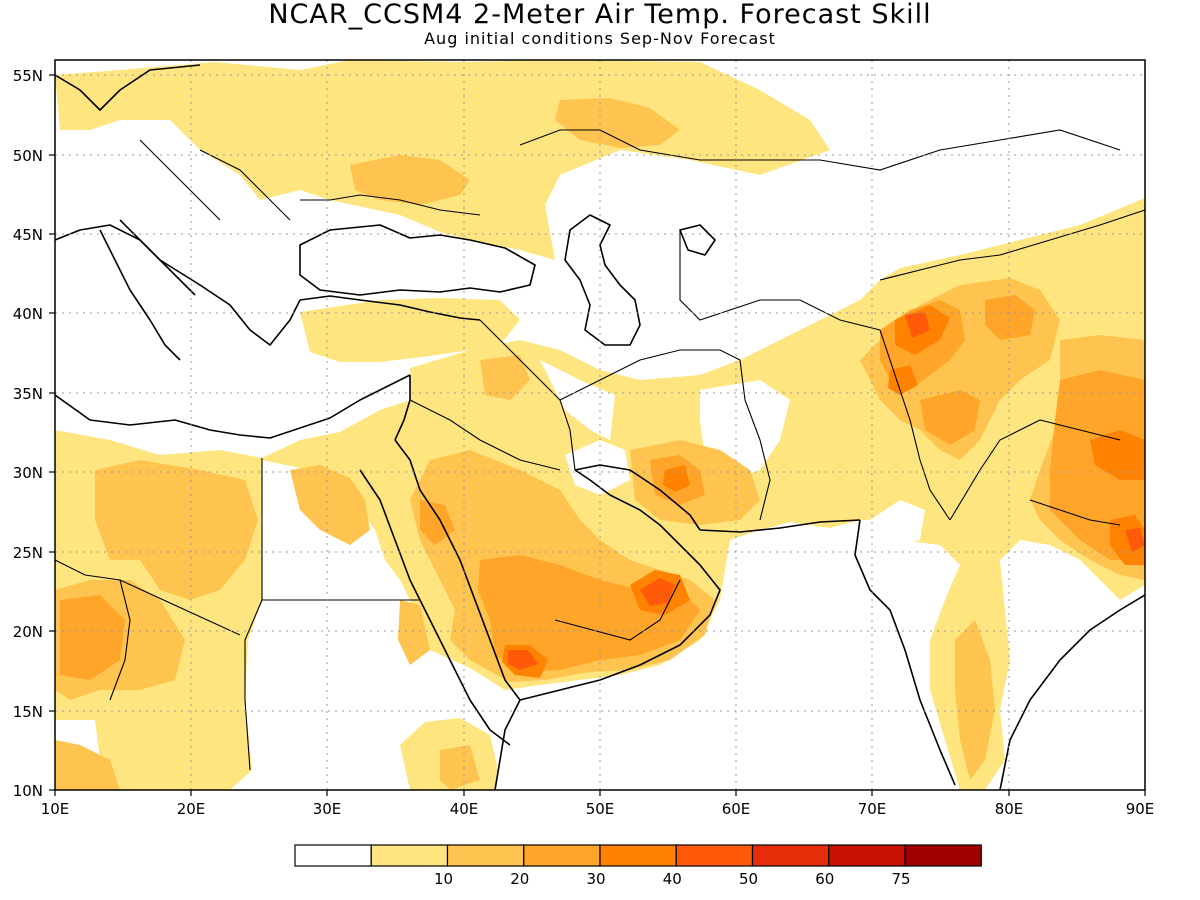  I want to click on lat-label: 35N, so click(28, 394).